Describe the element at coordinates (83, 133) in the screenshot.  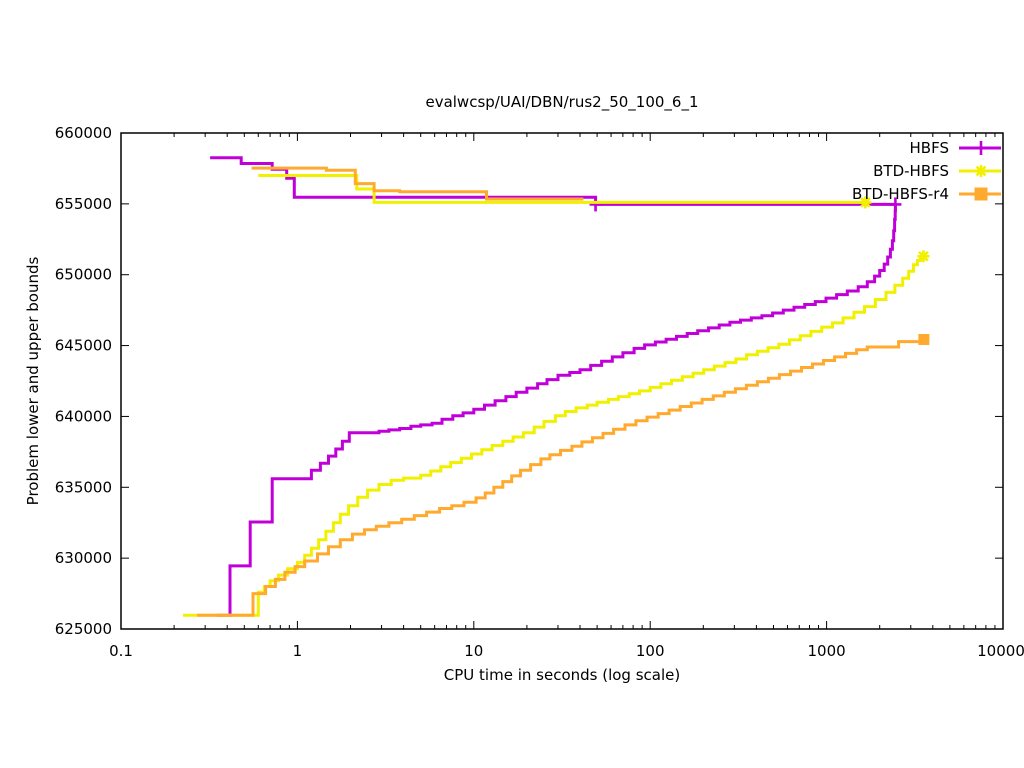
I see `y-tick-label: 660000` at that location.